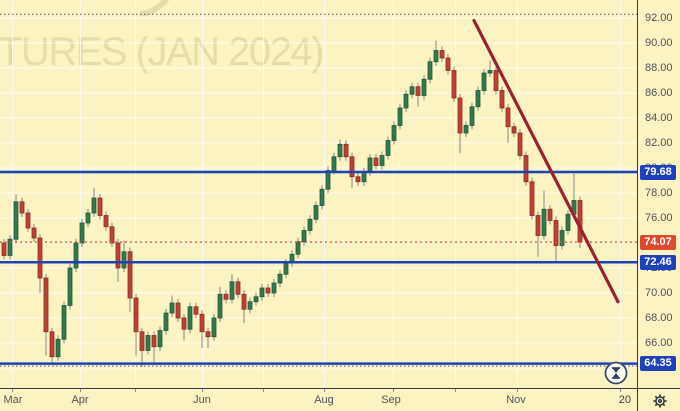 The height and width of the screenshot is (411, 680). What do you see at coordinates (658, 172) in the screenshot?
I see `level-price-badge: 79.68` at bounding box center [658, 172].